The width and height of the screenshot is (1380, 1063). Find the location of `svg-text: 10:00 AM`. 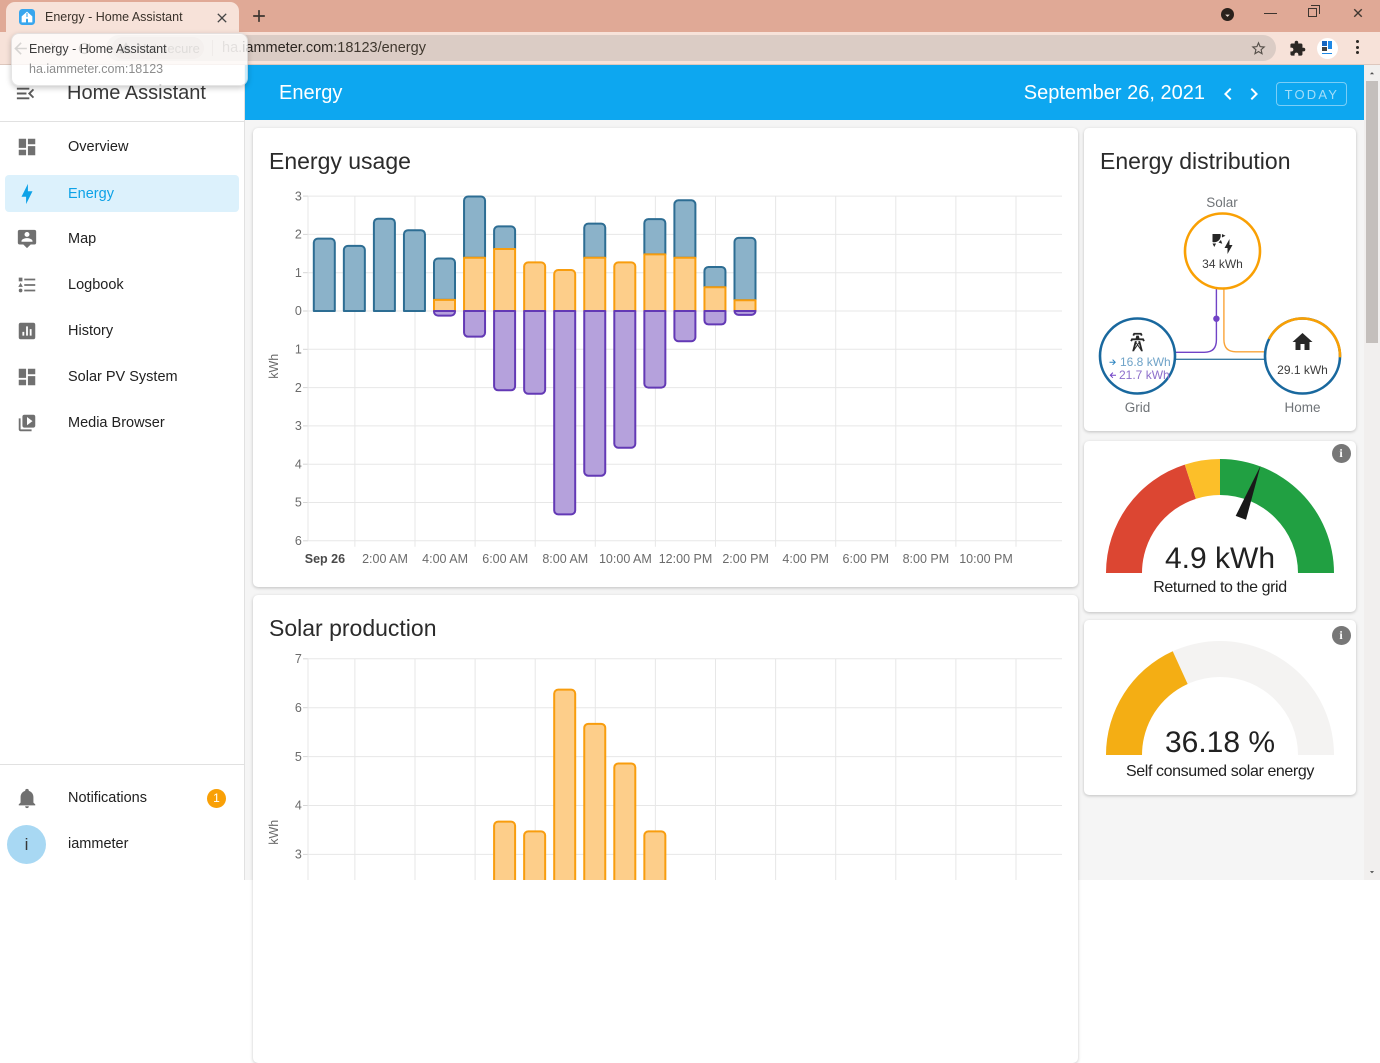

svg-text: 10:00 AM is located at coordinates (625, 559).